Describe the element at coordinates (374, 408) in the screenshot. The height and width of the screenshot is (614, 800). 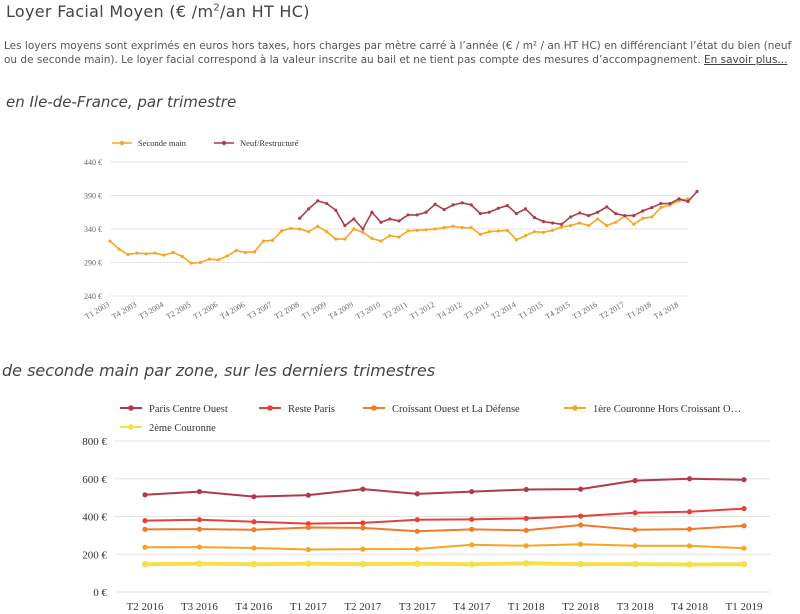
I see `legend-marker` at that location.